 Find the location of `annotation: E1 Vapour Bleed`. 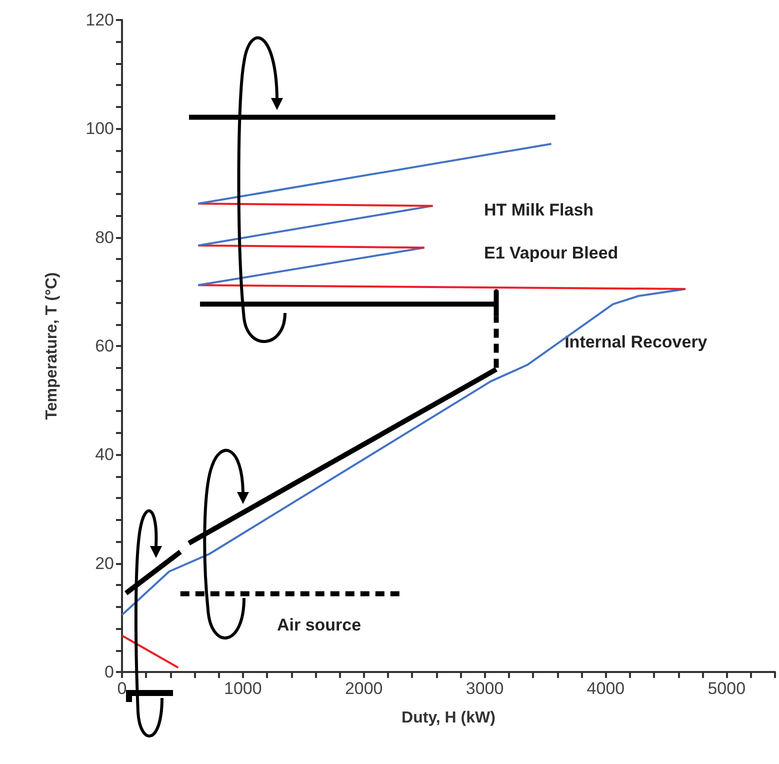

annotation: E1 Vapour Bleed is located at coordinates (551, 253).